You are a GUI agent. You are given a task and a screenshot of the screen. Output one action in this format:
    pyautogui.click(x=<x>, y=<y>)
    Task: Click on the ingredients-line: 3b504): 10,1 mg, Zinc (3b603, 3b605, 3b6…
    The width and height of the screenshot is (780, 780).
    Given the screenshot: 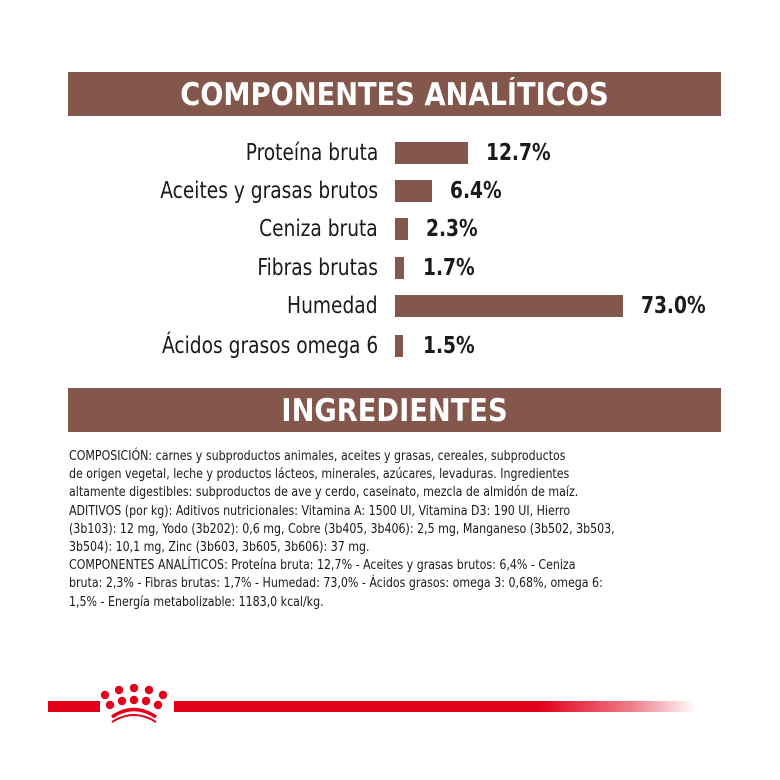 What is the action you would take?
    pyautogui.click(x=219, y=548)
    